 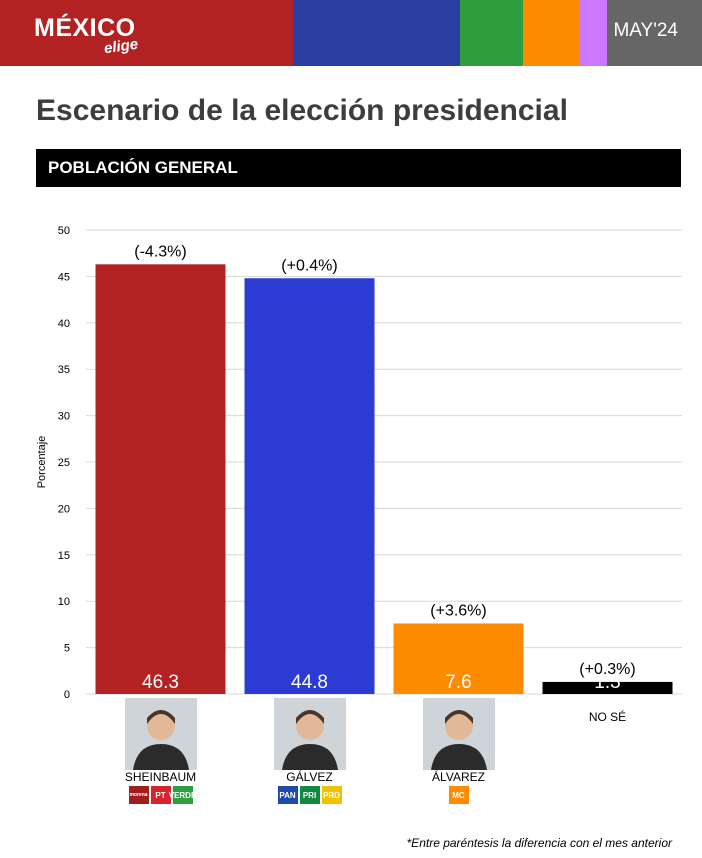 I want to click on party-logo-icon: PRI, so click(x=309, y=795).